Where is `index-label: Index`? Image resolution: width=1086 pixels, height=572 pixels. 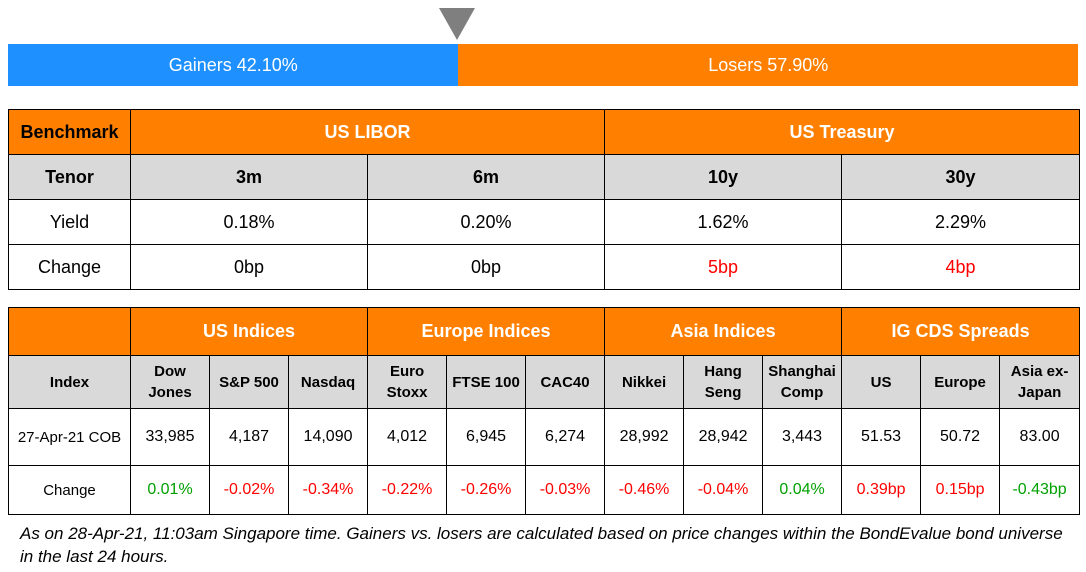
index-label: Index is located at coordinates (69, 382).